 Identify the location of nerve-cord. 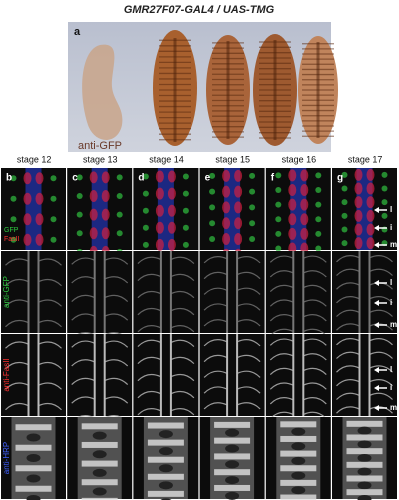
(33, 209).